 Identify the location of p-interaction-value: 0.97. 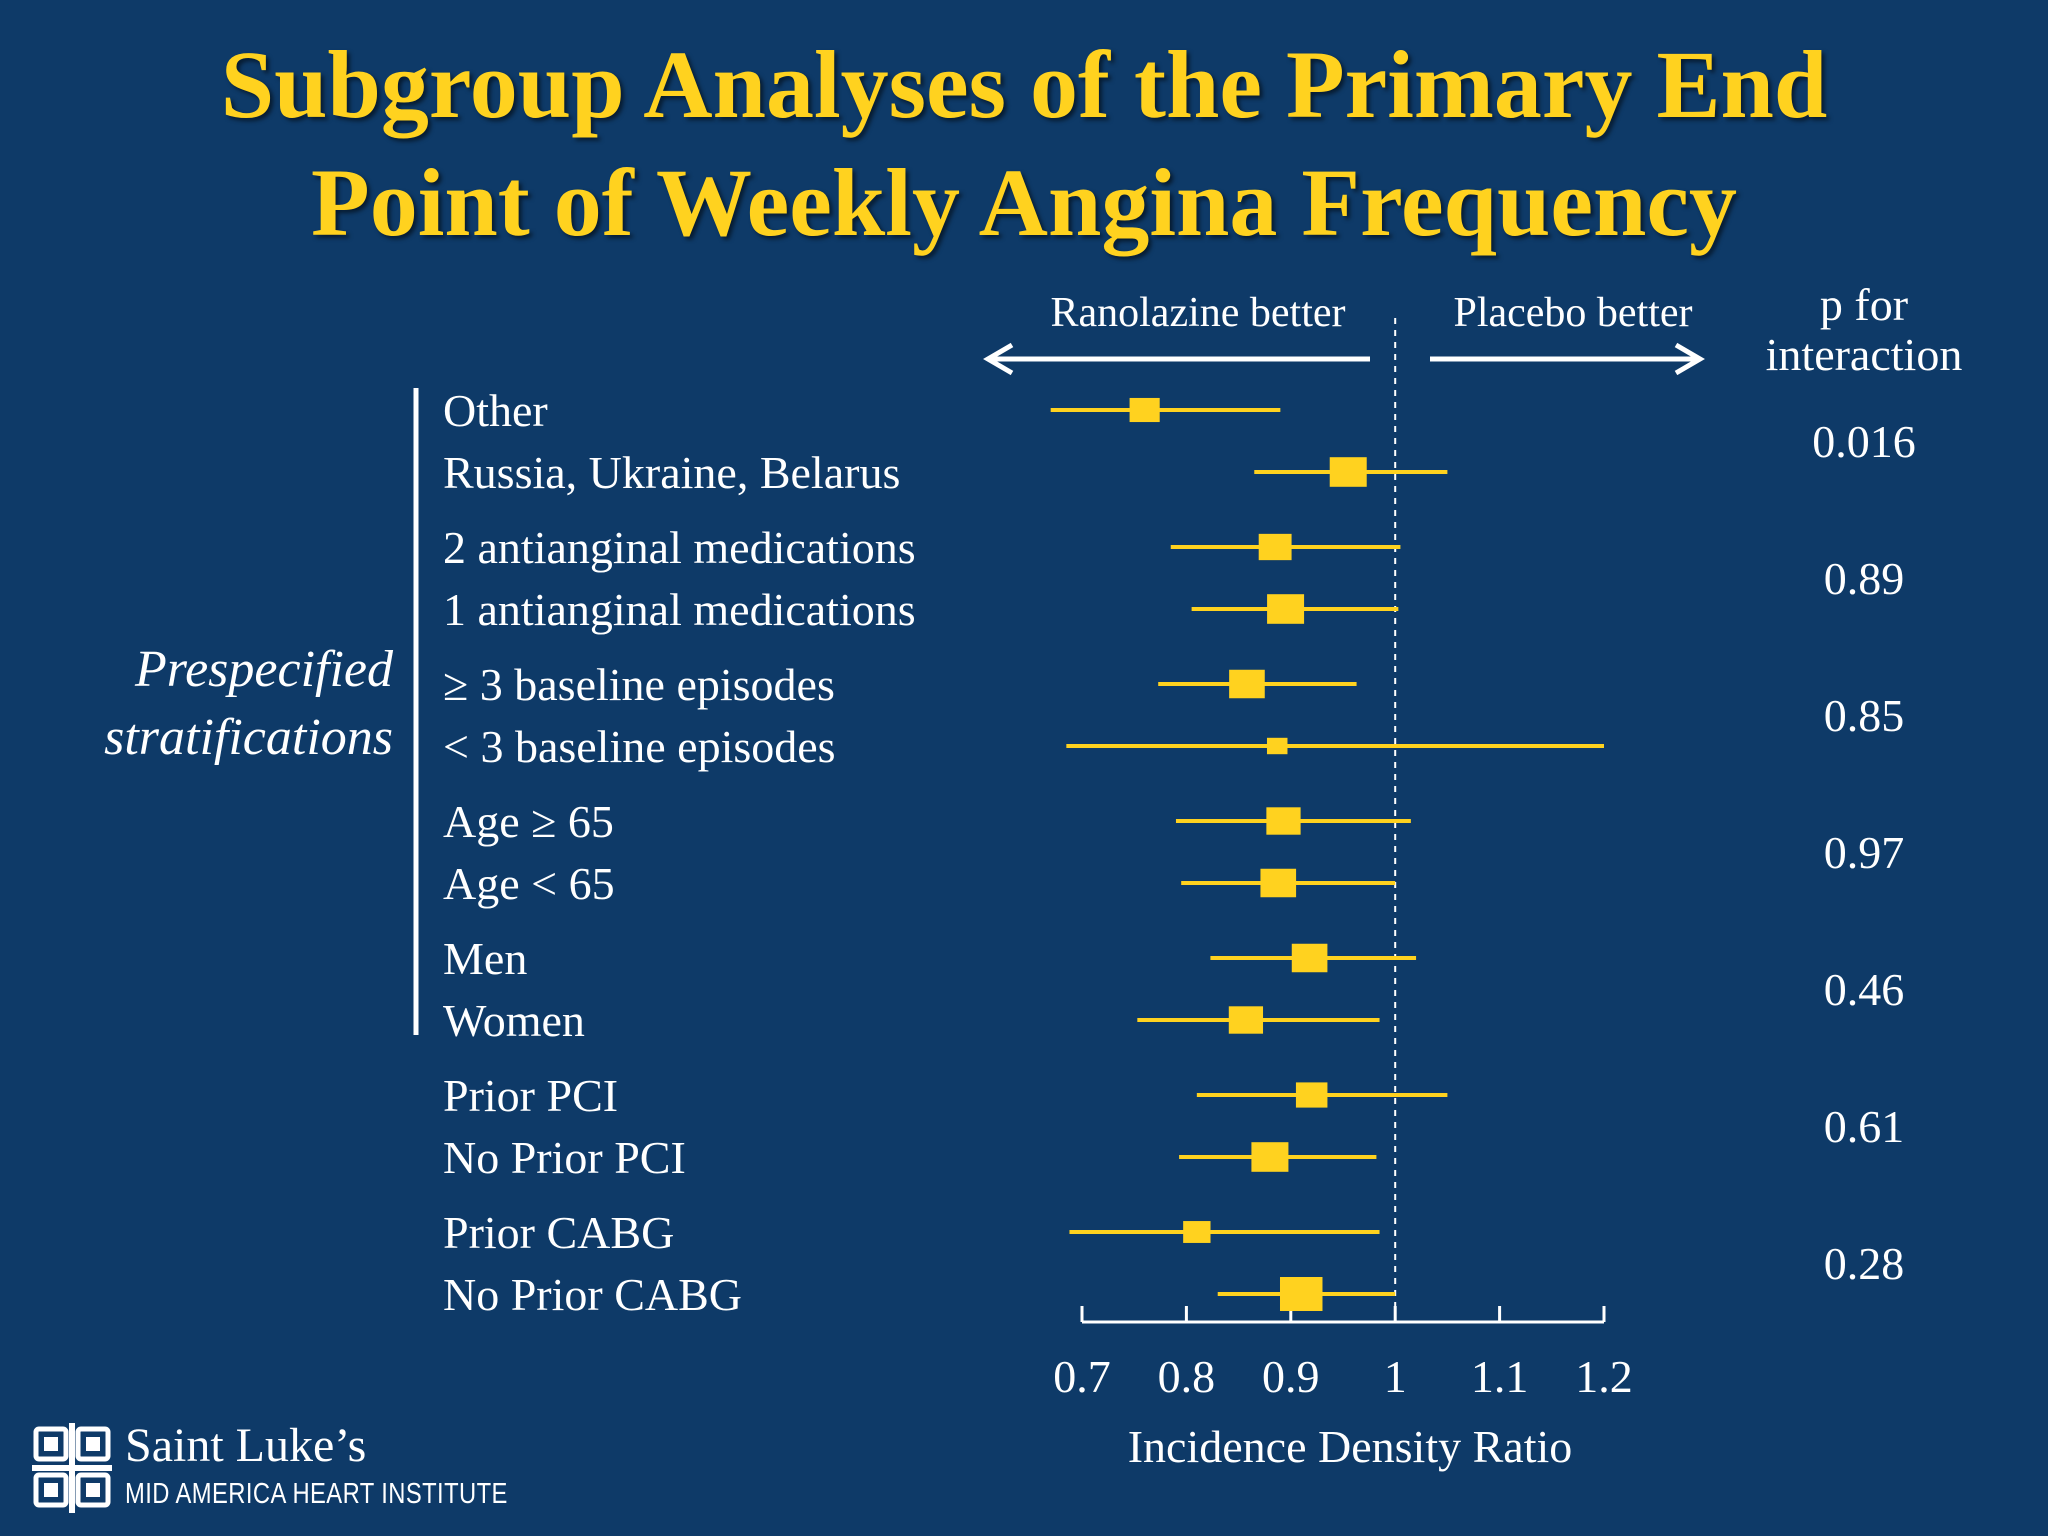
(1864, 852).